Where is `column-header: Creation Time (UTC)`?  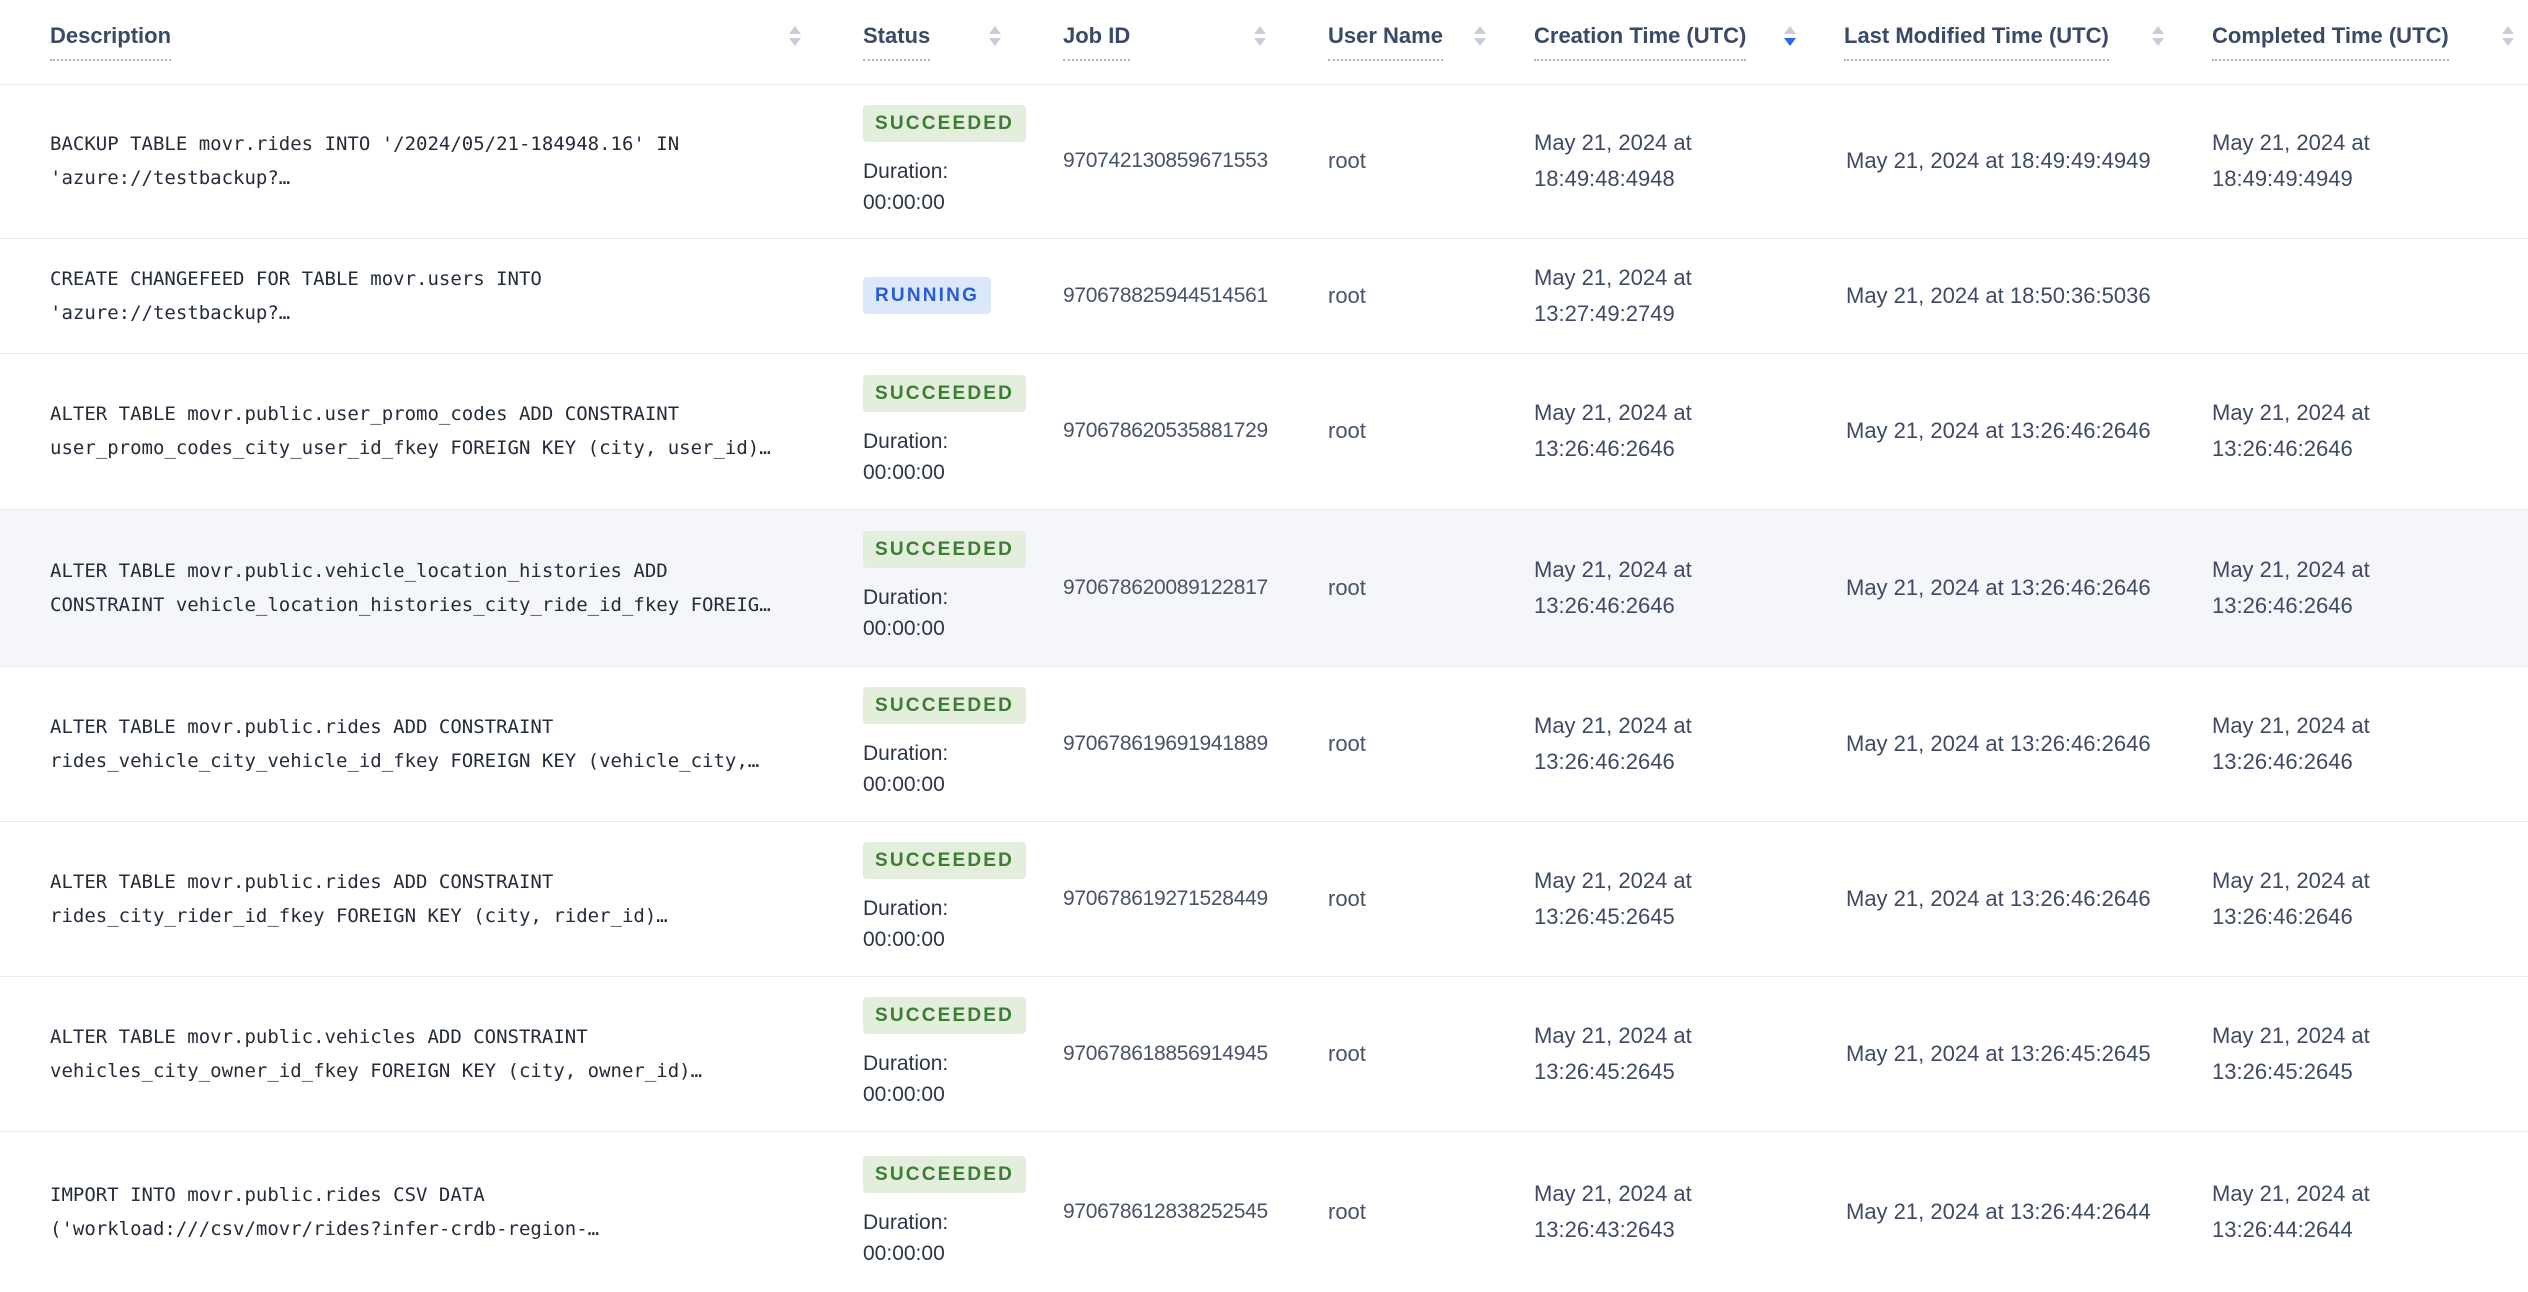
column-header: Creation Time (UTC) is located at coordinates (1655, 42).